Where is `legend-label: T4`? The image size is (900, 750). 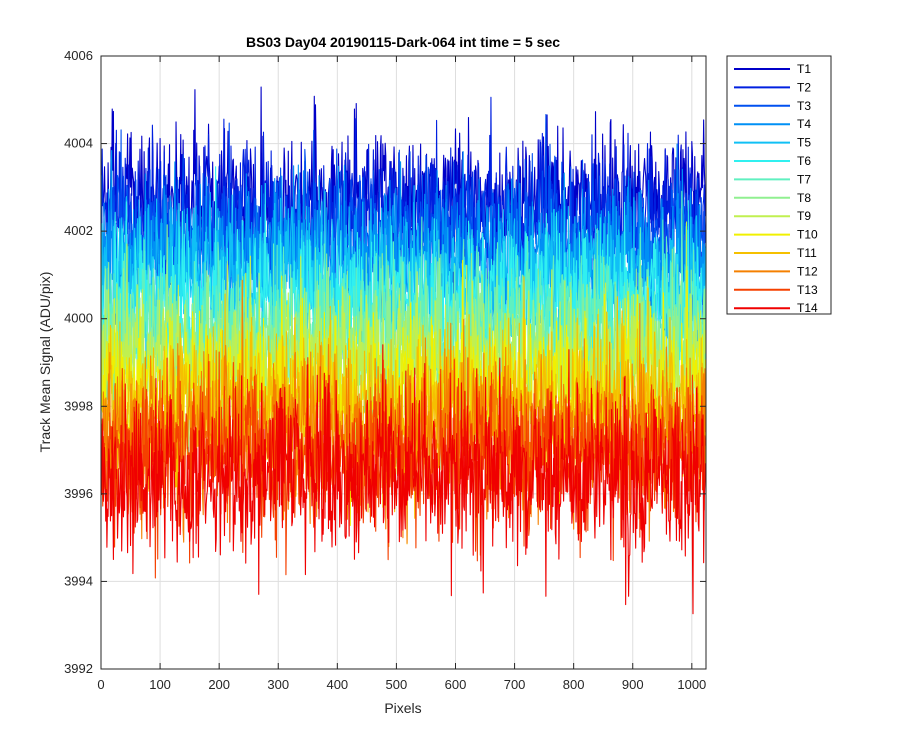 legend-label: T4 is located at coordinates (804, 124).